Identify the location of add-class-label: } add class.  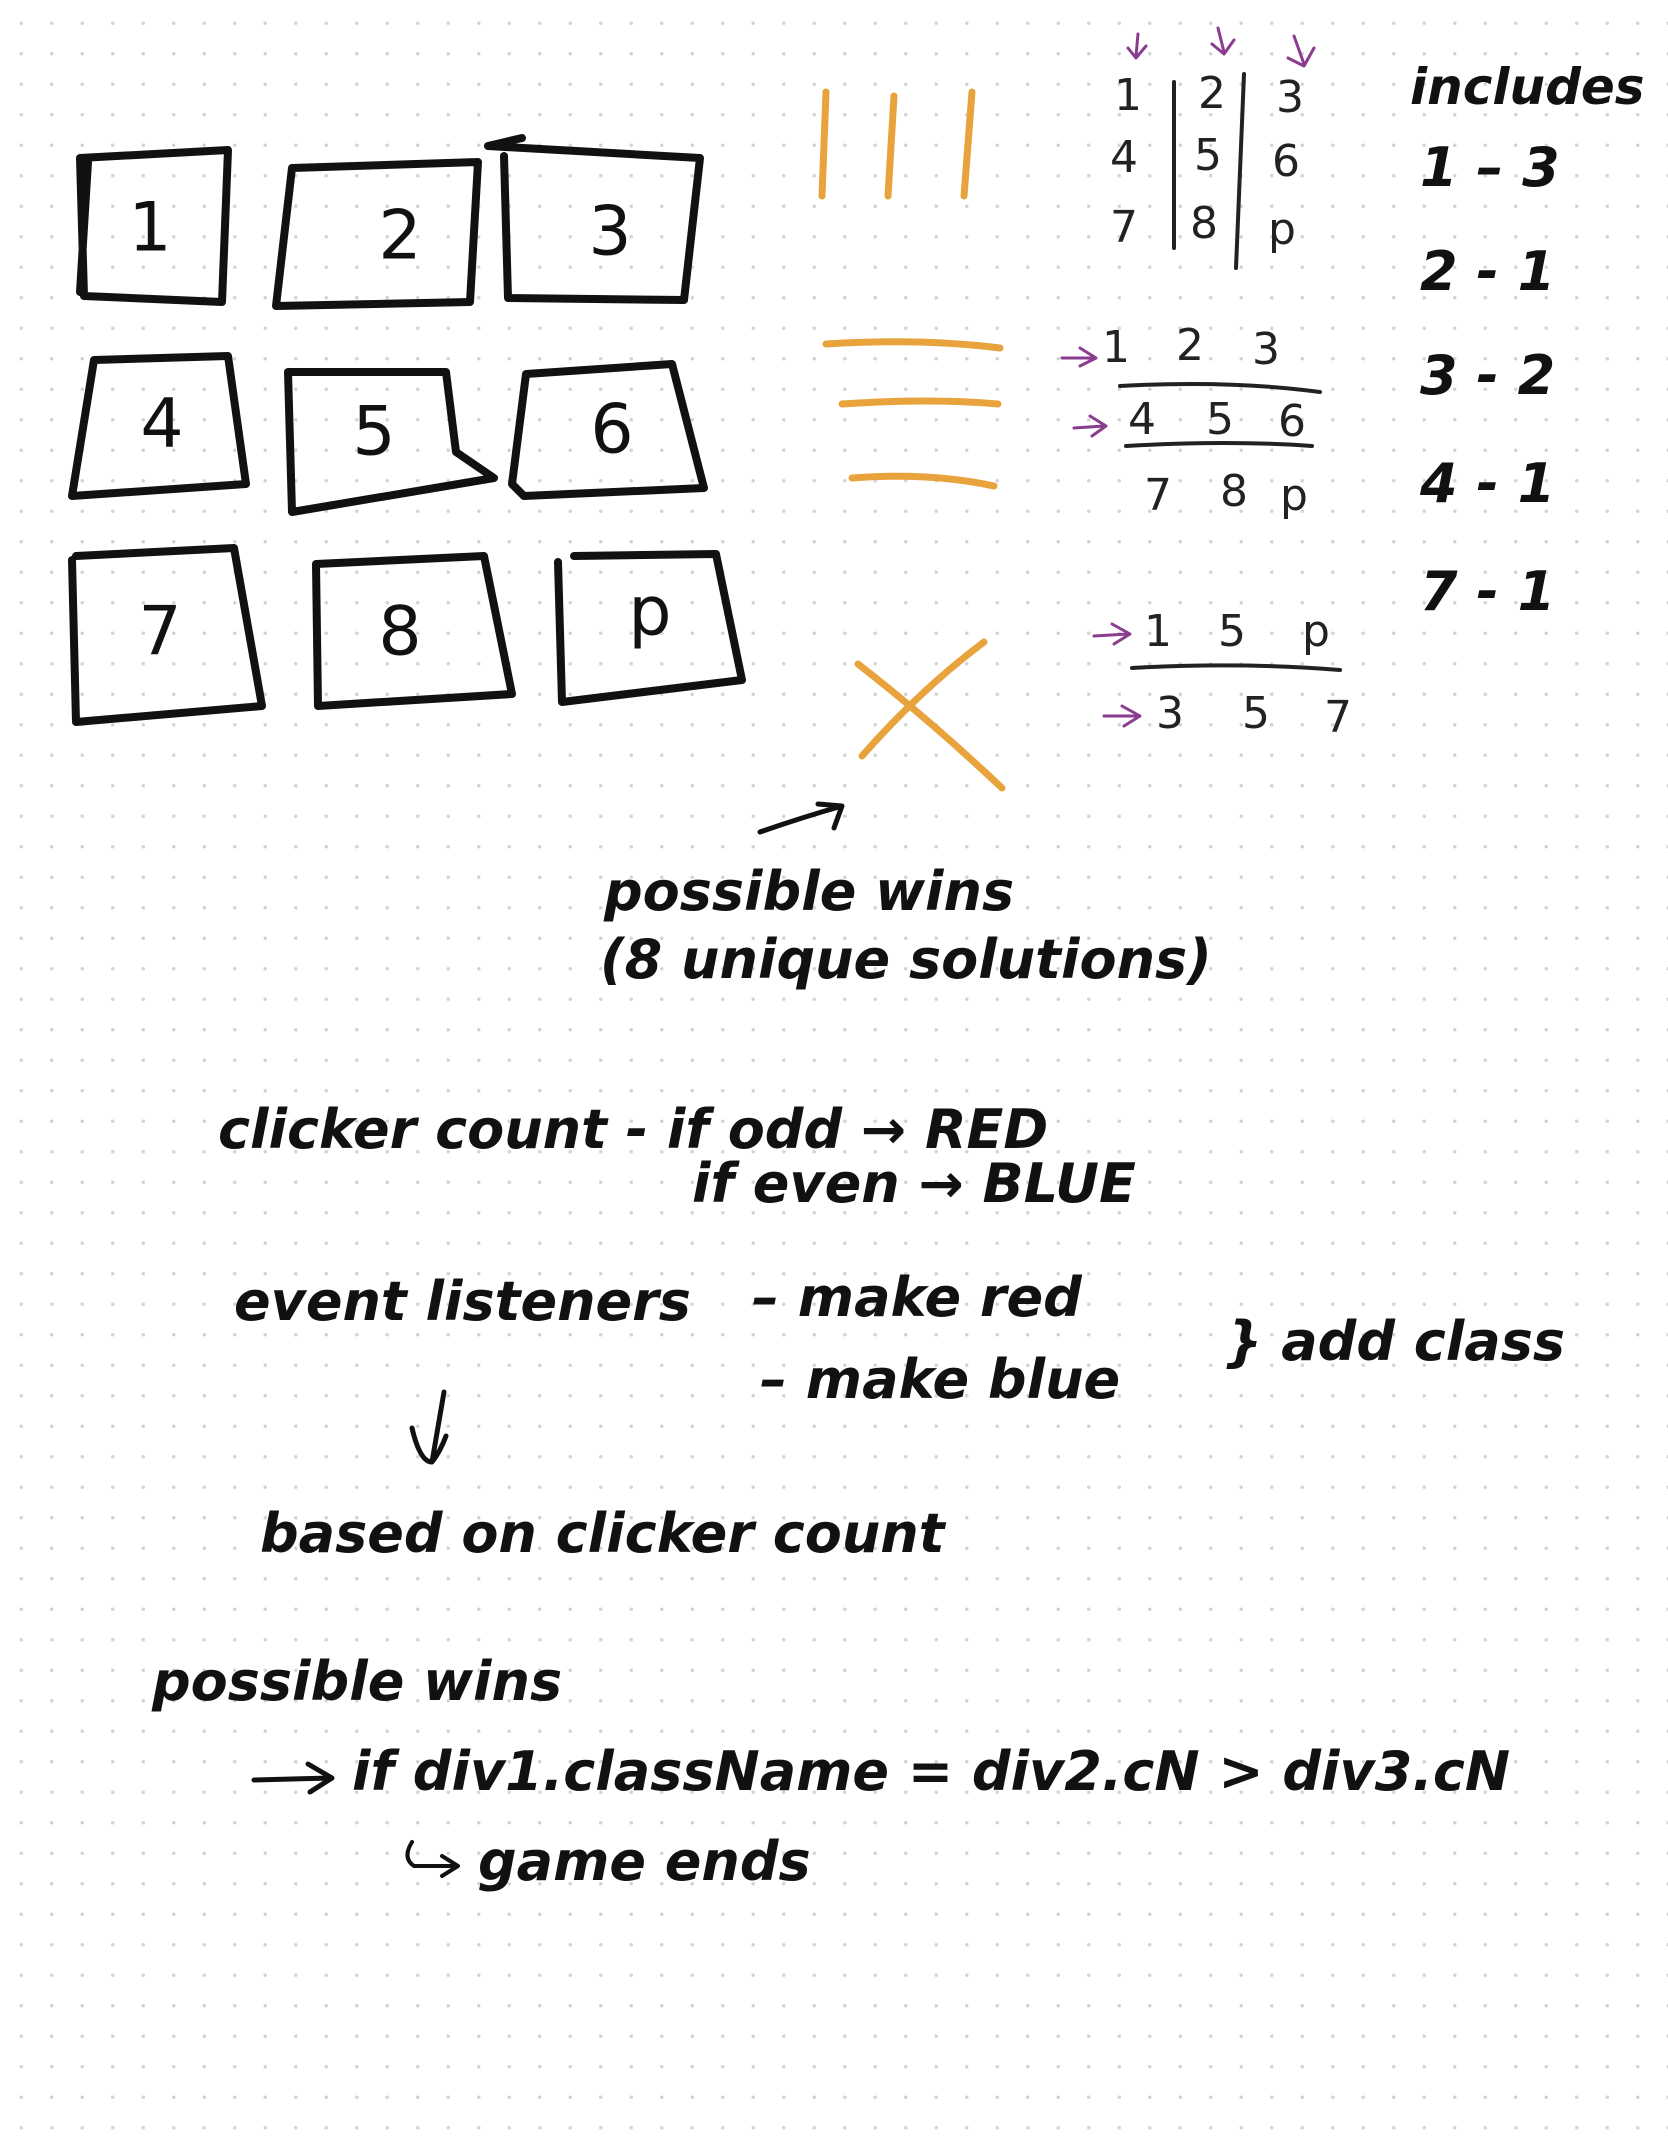
(1394, 1341).